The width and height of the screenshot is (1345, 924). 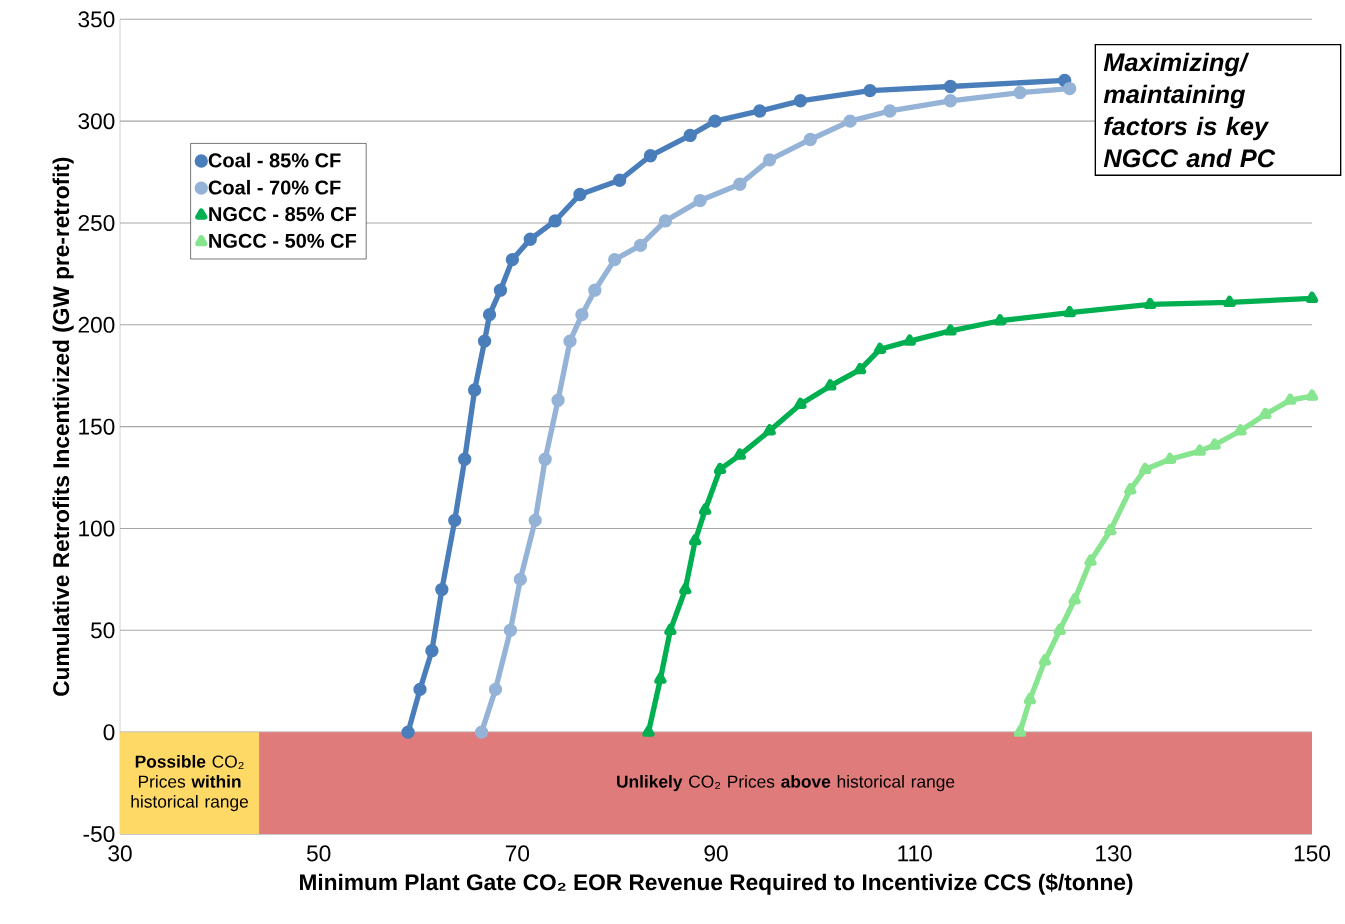 I want to click on y-axis-title: Cumulative Retrofits Incentivized (GW pre-retrofit), so click(x=63, y=426).